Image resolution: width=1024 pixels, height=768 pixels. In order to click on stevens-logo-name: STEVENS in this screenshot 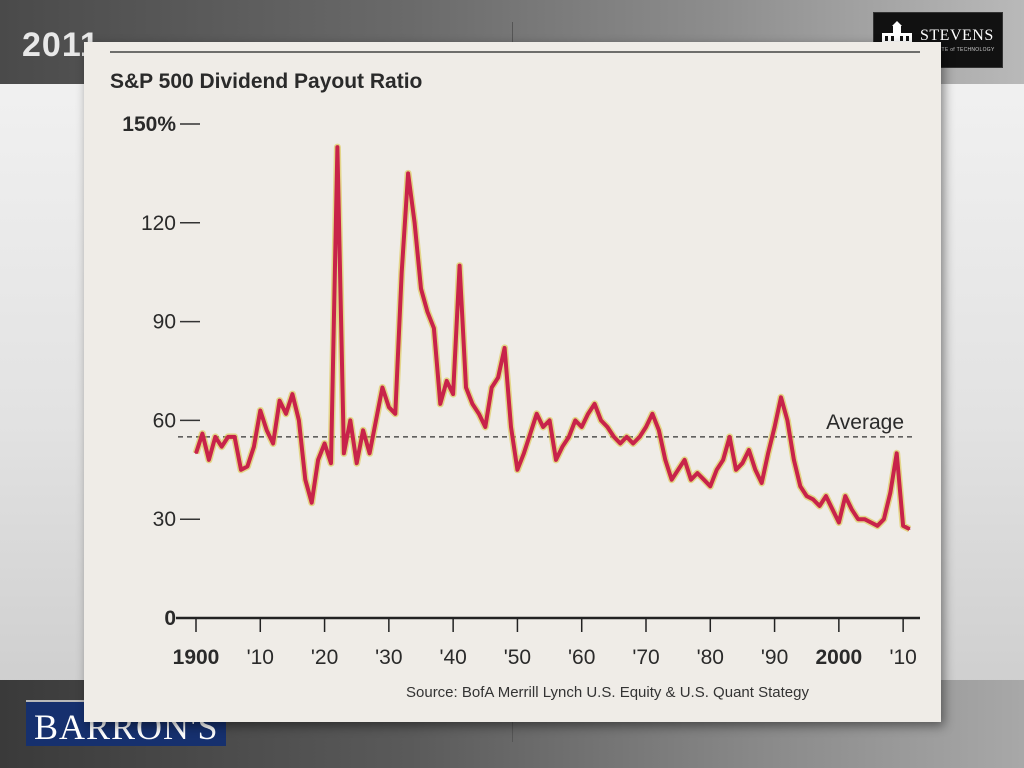, I will do `click(957, 35)`.